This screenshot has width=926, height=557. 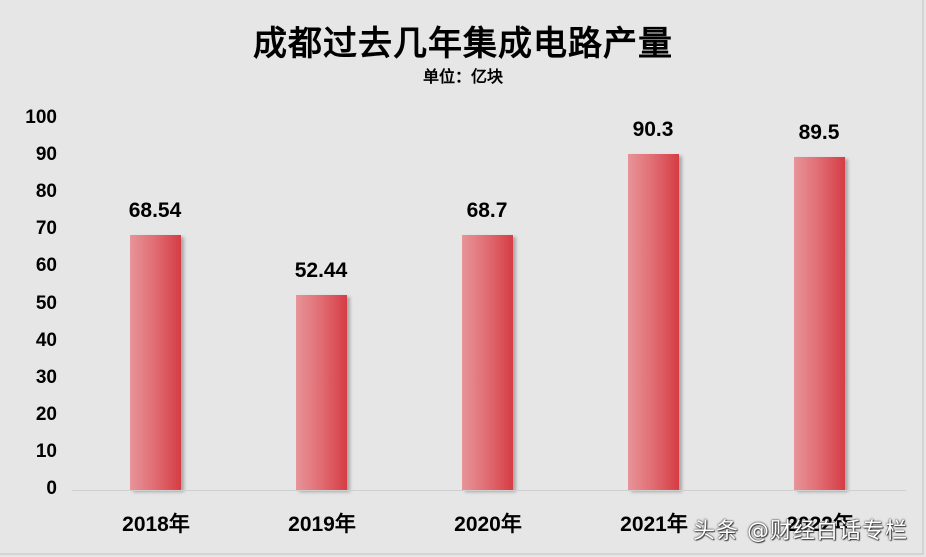 I want to click on chart-title: 成都过去几年集成电路产量, so click(x=463, y=44).